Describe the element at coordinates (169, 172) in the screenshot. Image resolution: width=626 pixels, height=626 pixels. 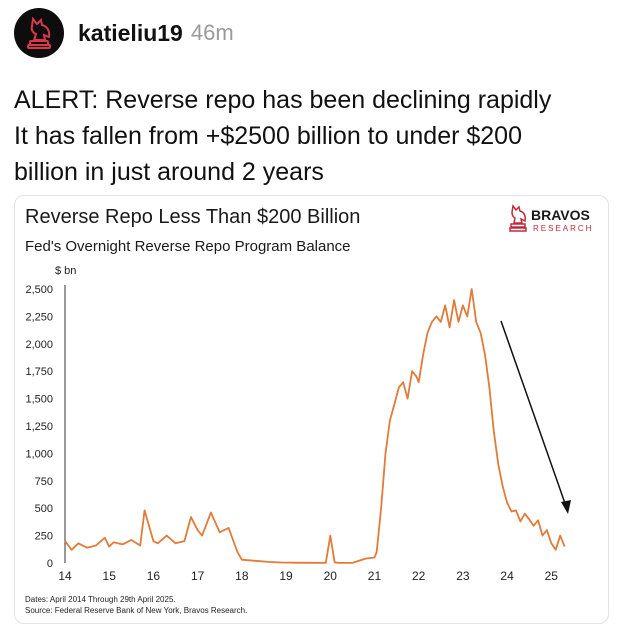
I see `post-text-line: billion in just around 2 years` at that location.